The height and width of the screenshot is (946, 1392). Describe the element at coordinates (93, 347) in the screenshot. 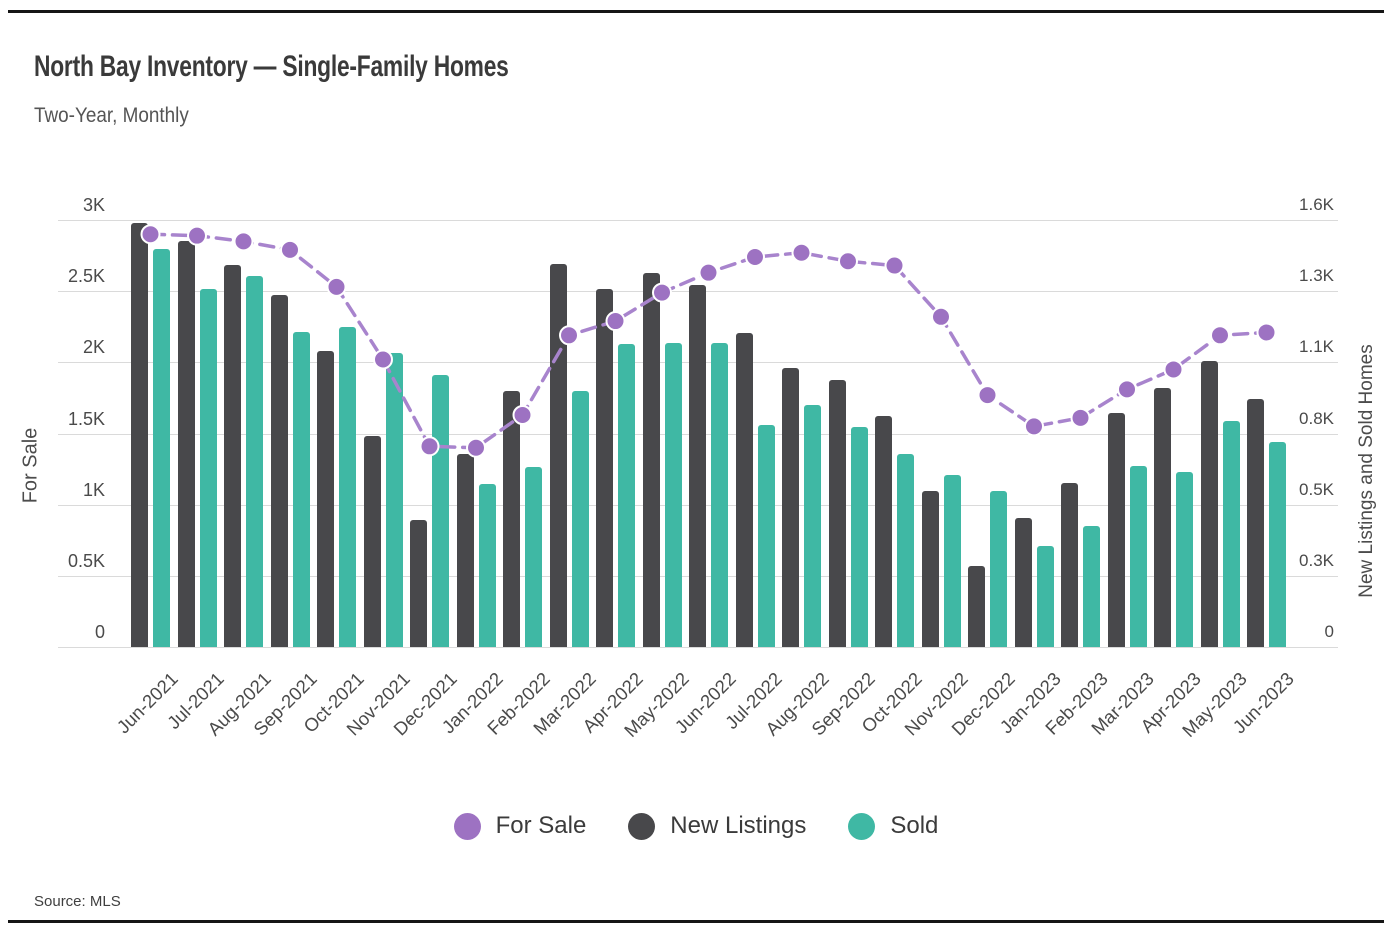

I see `y-axis-tick-left: 2K` at that location.